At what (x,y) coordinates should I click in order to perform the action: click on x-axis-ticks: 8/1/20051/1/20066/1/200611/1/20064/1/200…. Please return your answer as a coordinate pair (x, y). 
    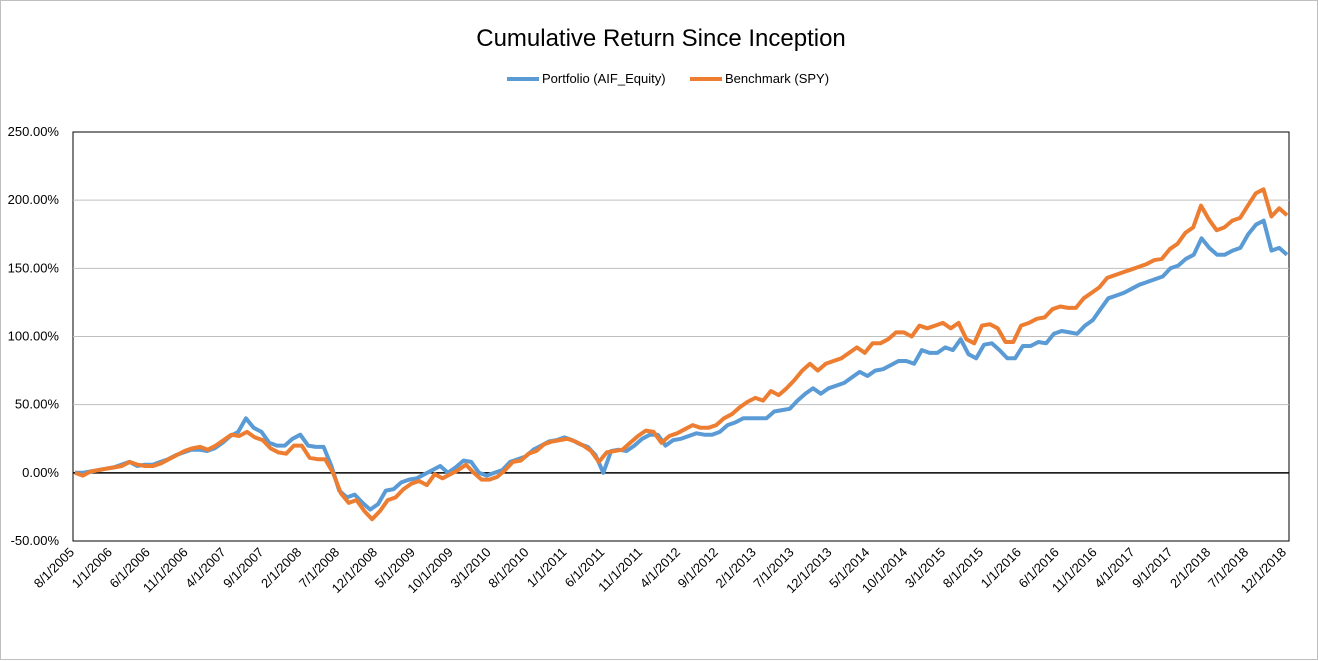
    Looking at the image, I should click on (660, 571).